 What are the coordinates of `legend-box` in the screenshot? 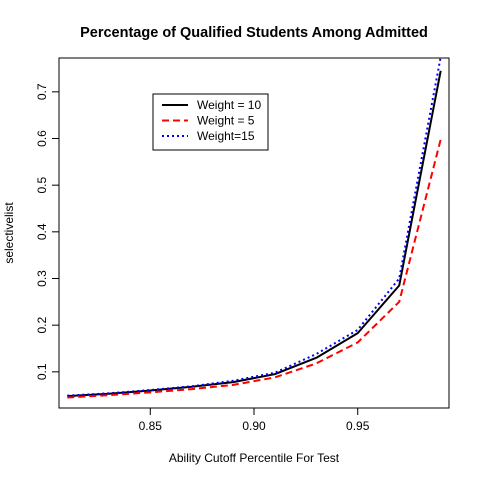 It's located at (210, 122).